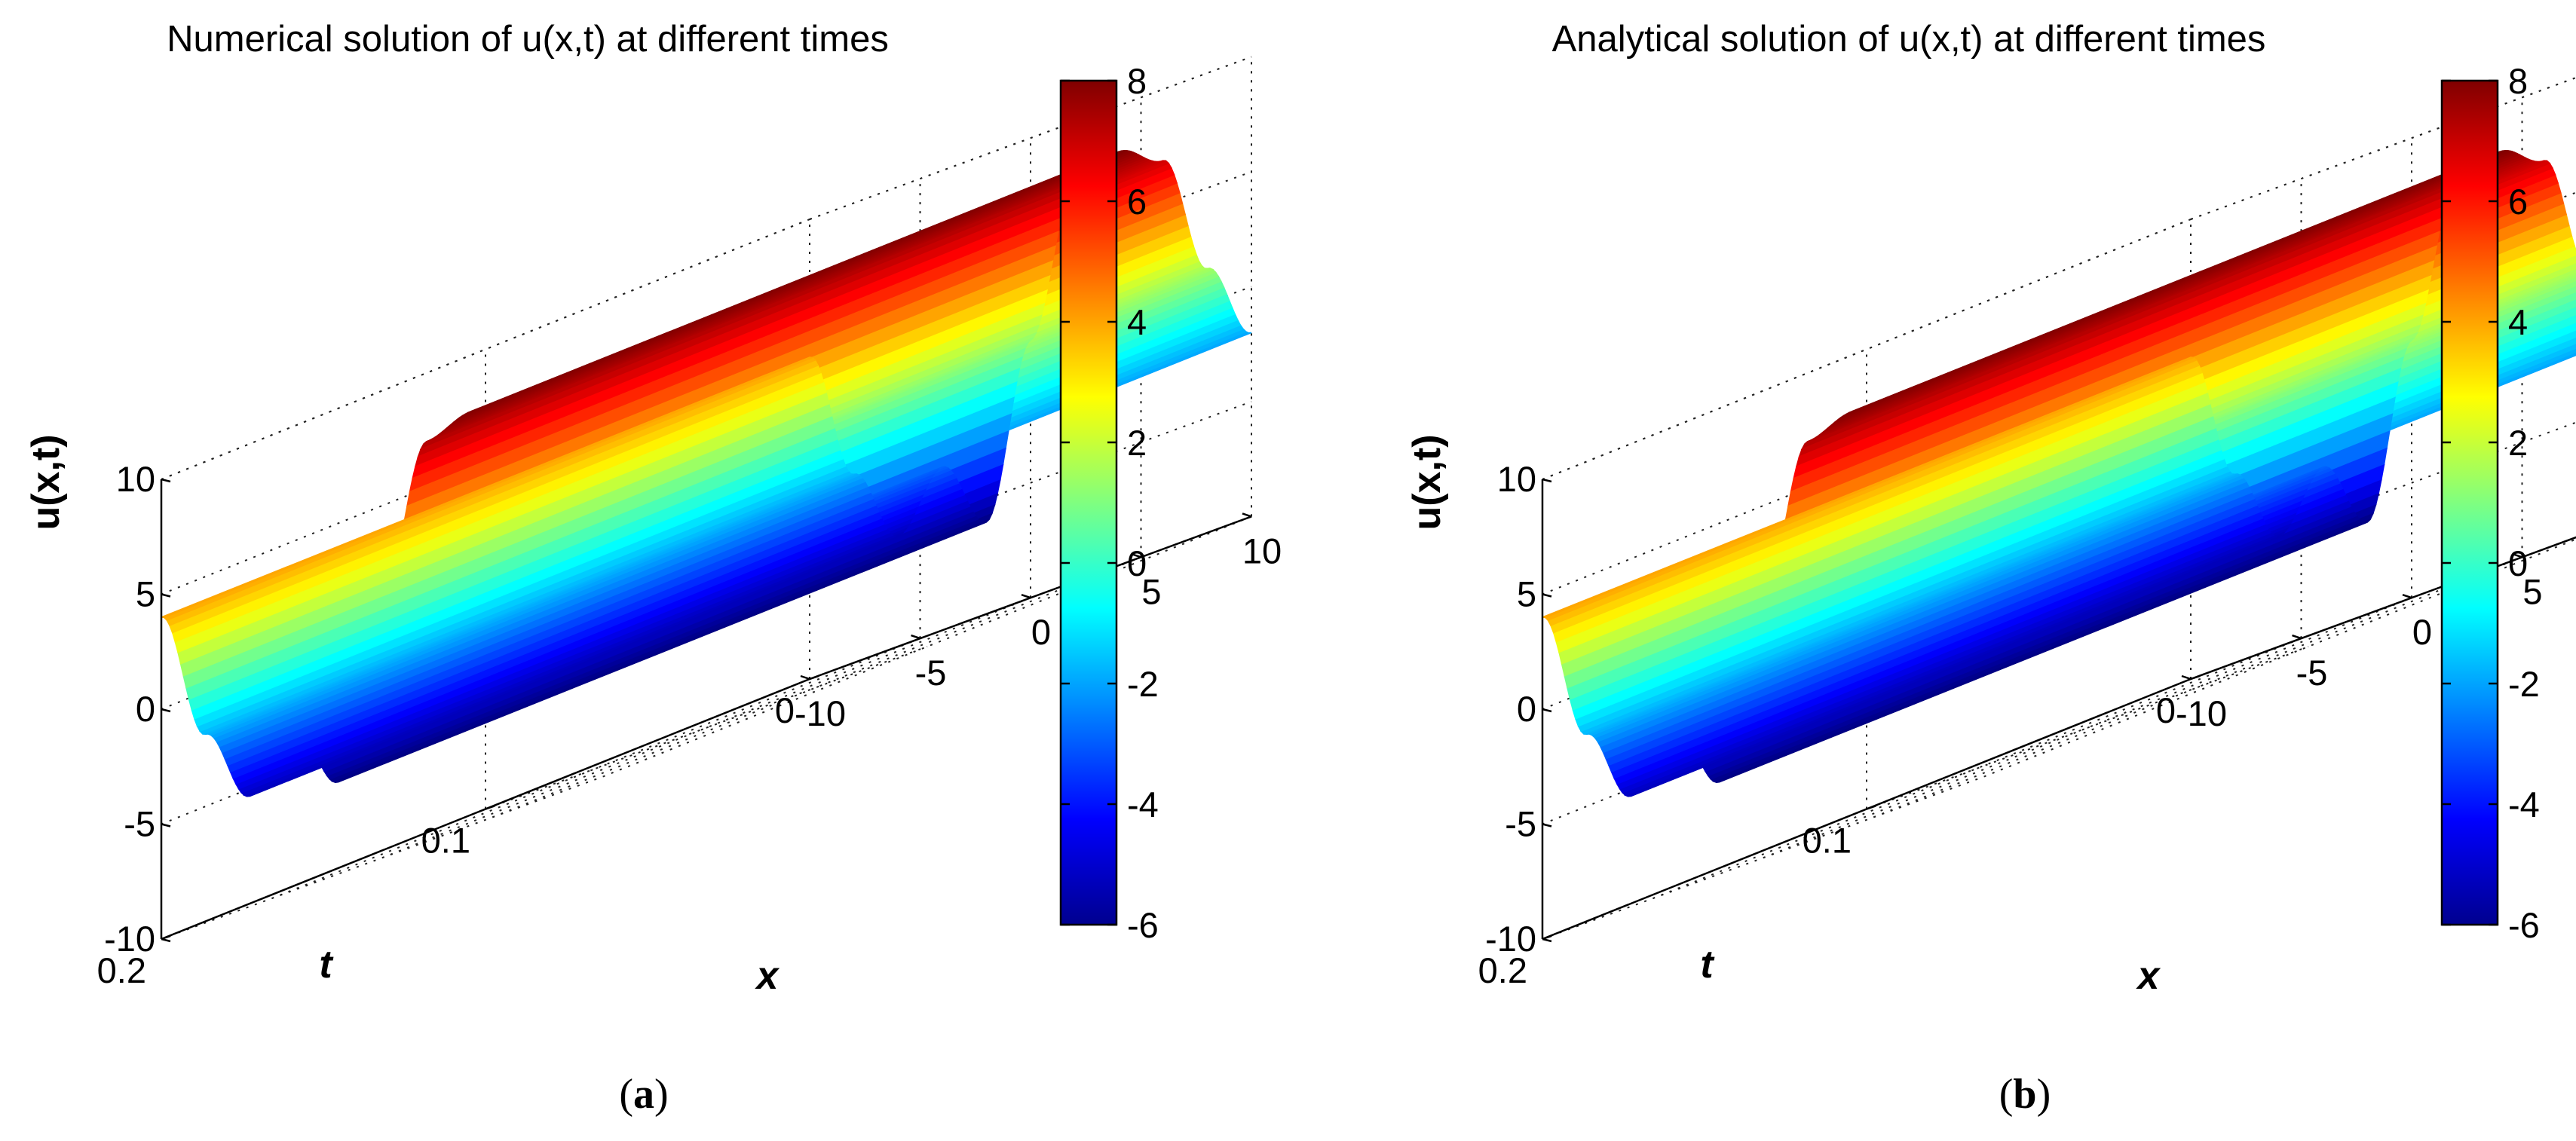 This screenshot has width=2576, height=1141. Describe the element at coordinates (643, 1094) in the screenshot. I see `panel-caption: (a)` at that location.